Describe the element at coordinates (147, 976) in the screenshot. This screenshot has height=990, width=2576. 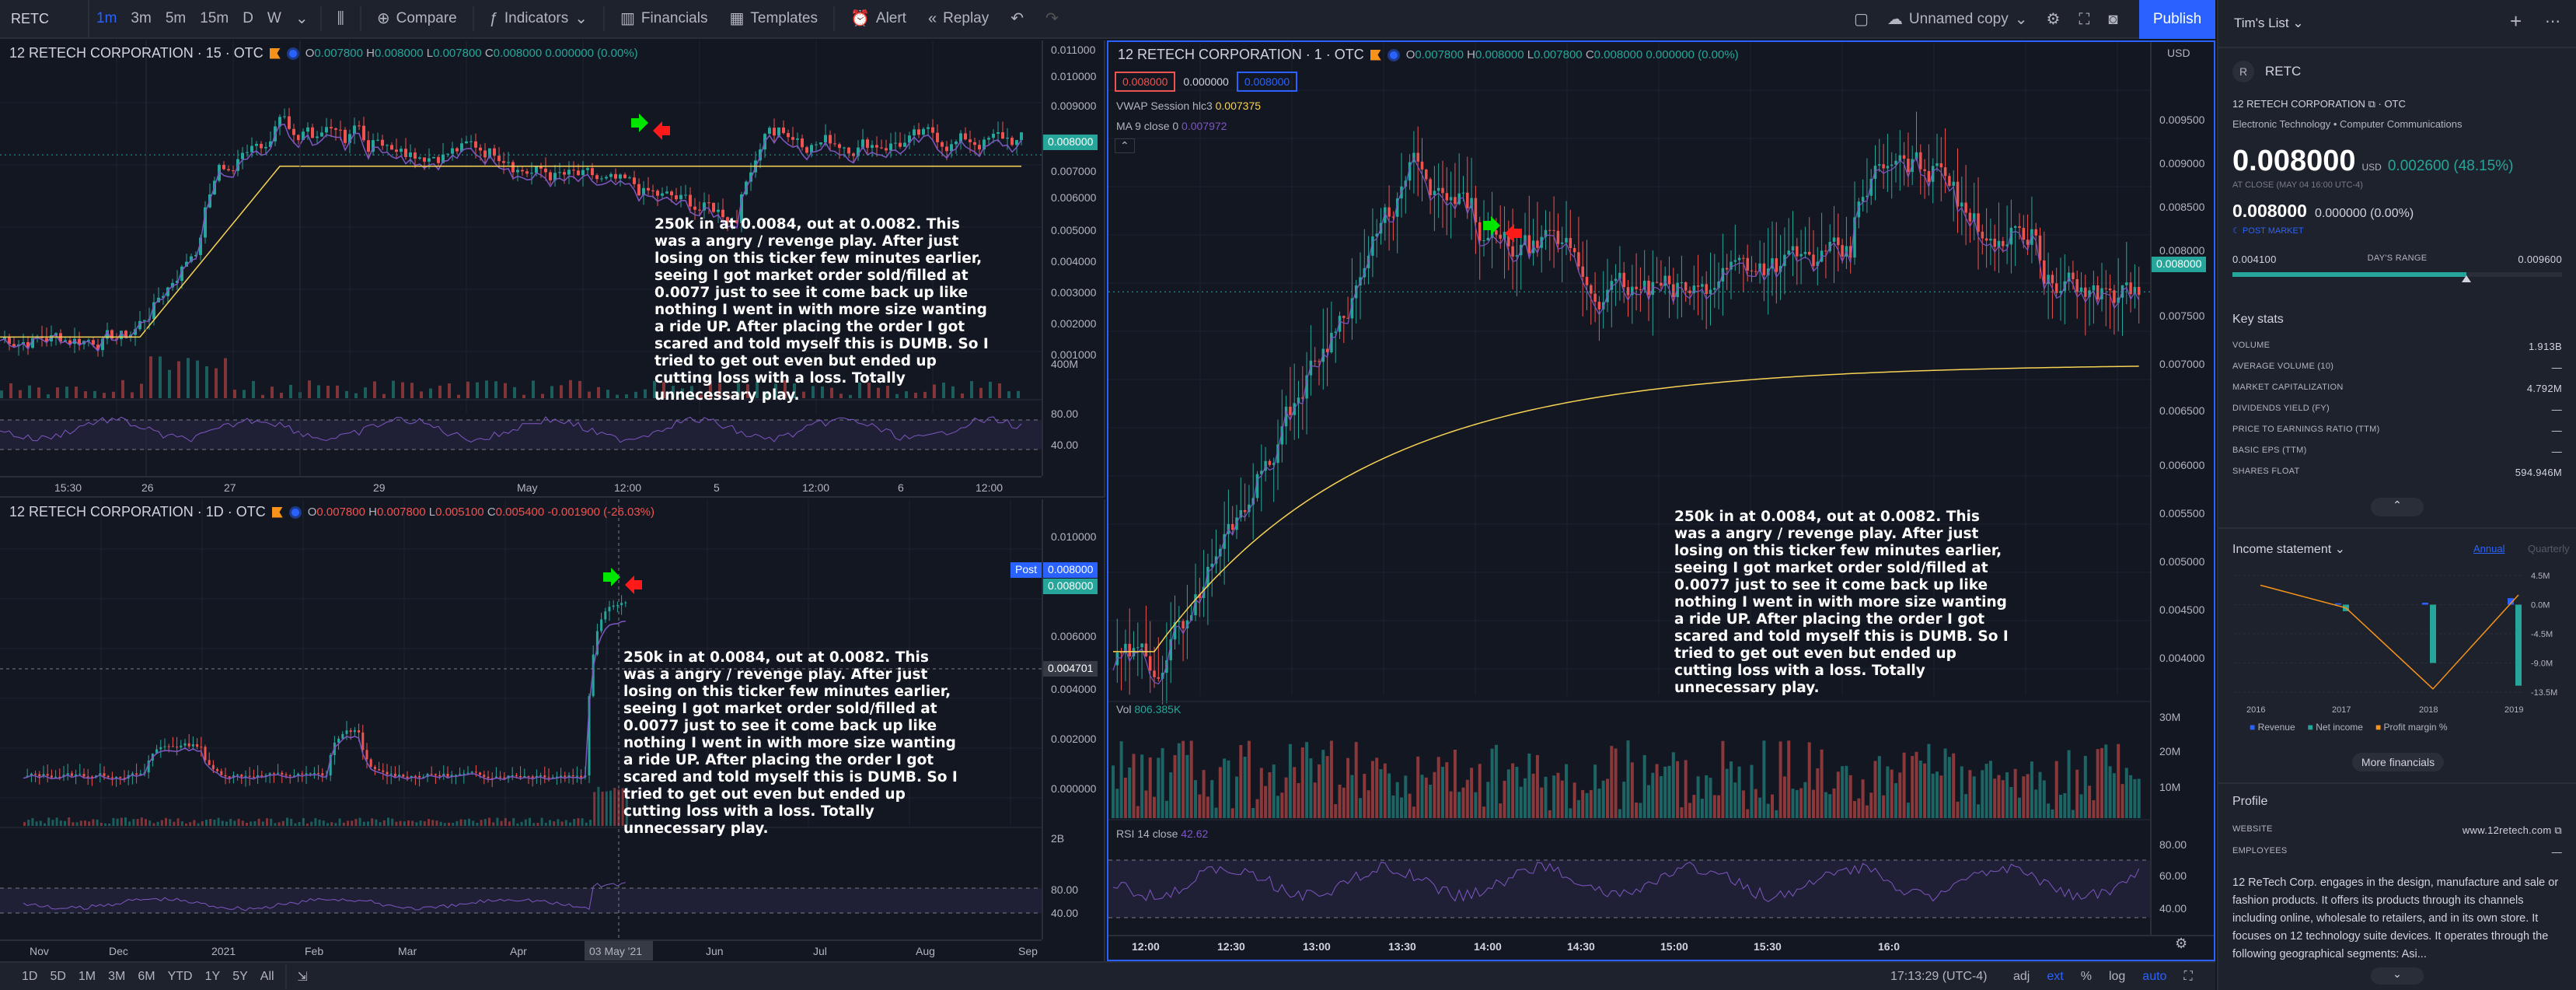
I see `range-6m: 6M` at that location.